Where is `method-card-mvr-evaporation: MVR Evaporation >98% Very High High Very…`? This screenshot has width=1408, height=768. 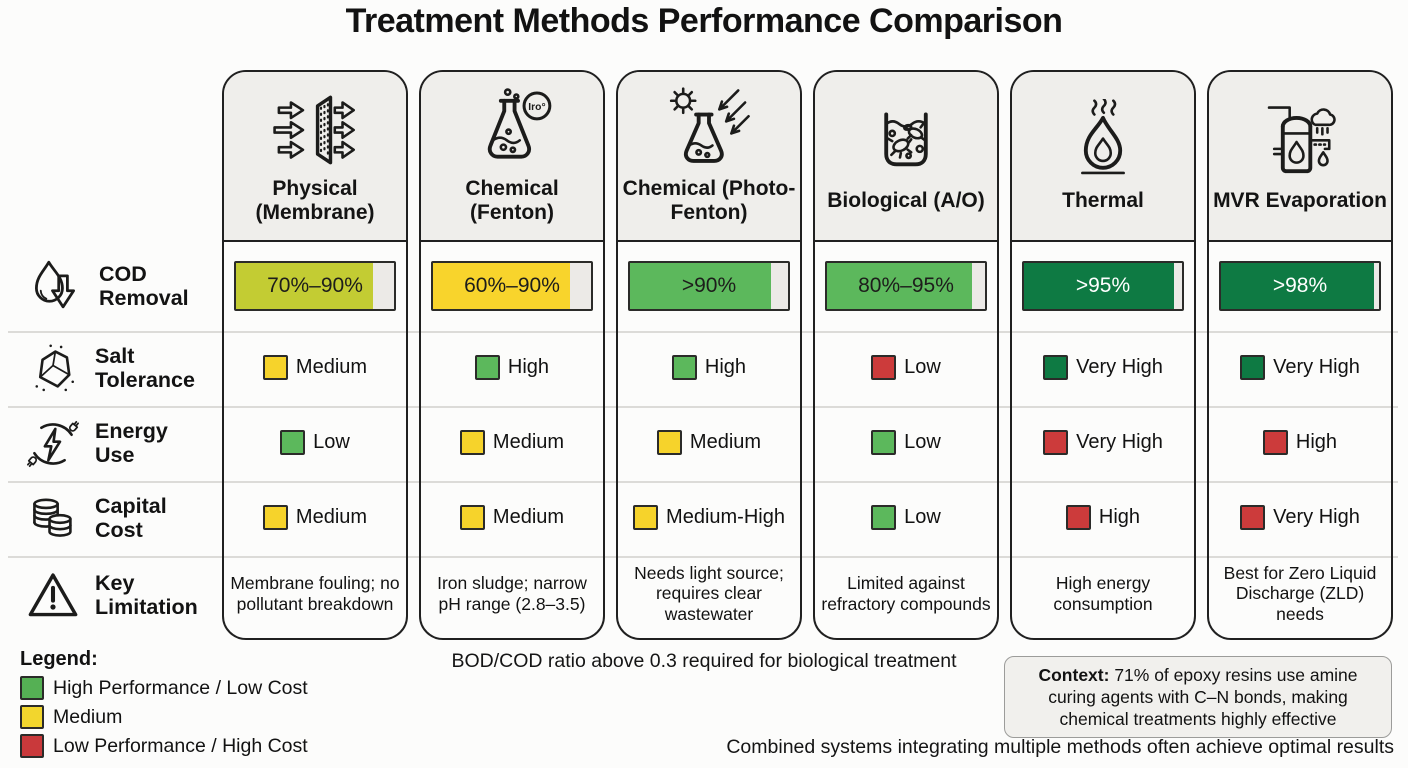 method-card-mvr-evaporation: MVR Evaporation >98% Very High High Very… is located at coordinates (1300, 355).